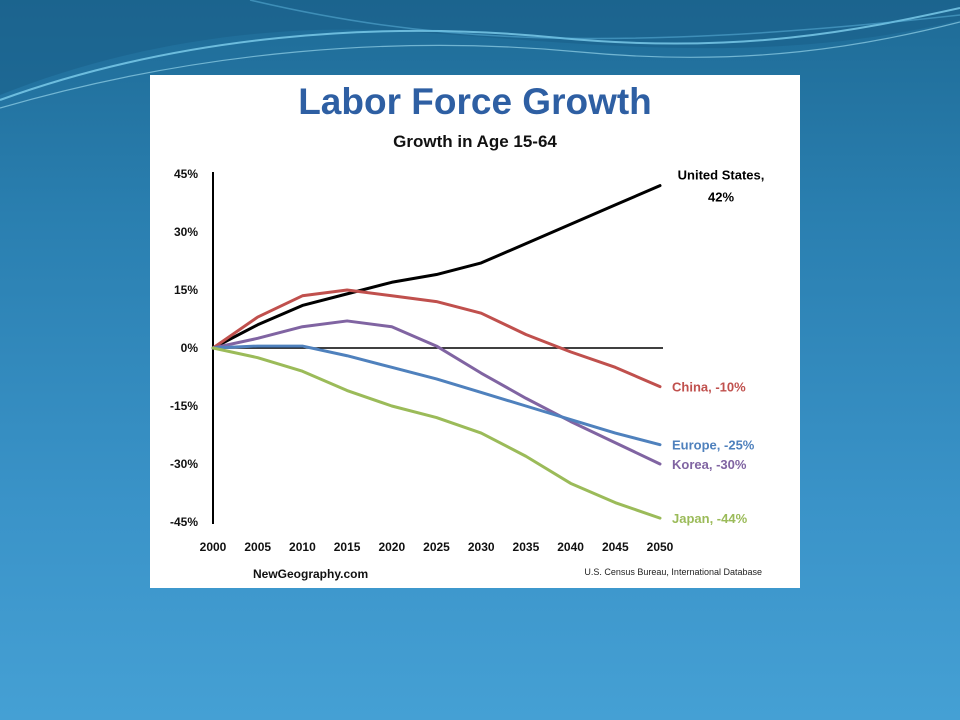 The height and width of the screenshot is (720, 960). I want to click on chart-title: Labor Force Growth, so click(475, 101).